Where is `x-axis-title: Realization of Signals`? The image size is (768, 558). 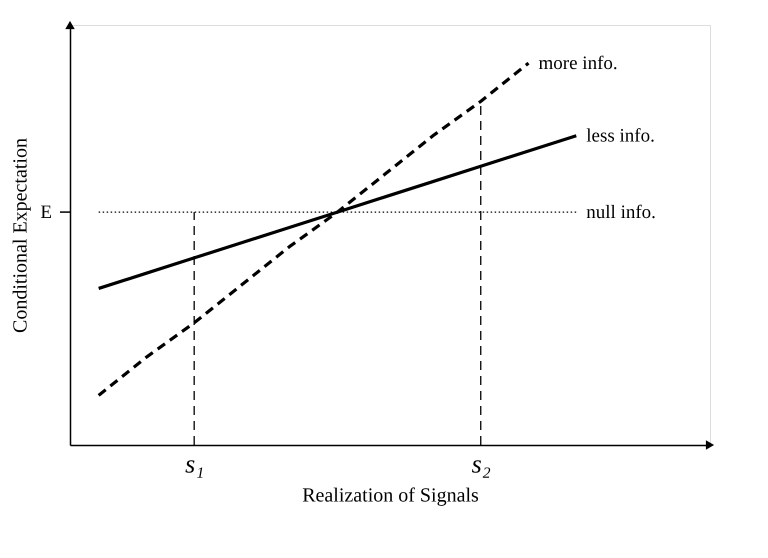 x-axis-title: Realization of Signals is located at coordinates (391, 495).